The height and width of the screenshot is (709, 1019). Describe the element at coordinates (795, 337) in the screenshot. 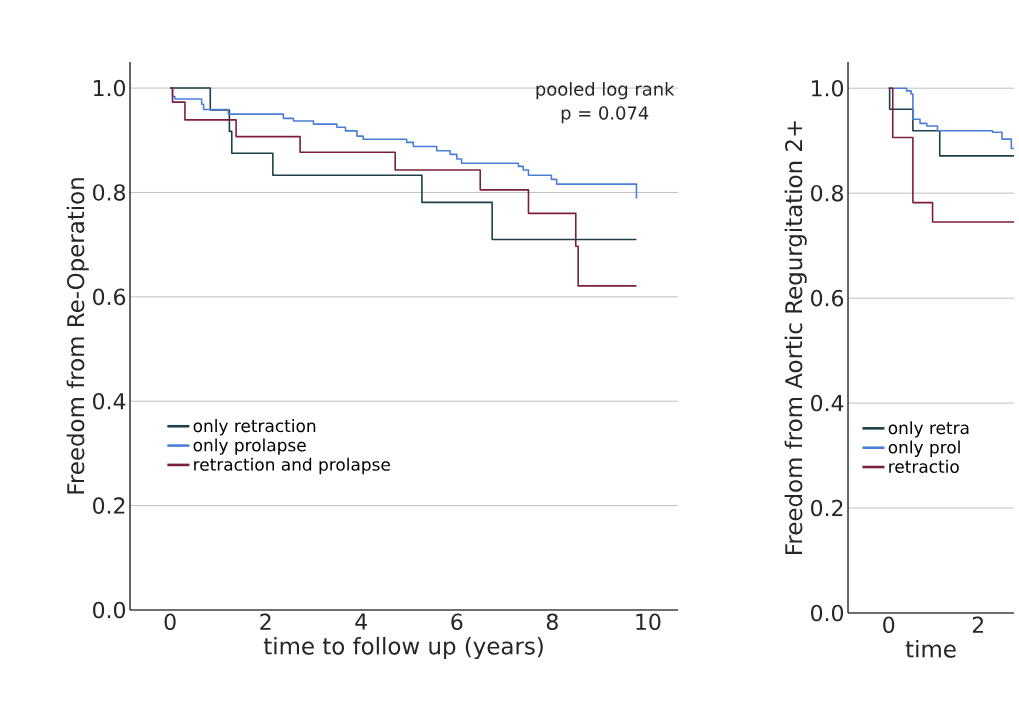

I see `y-axis-title: Freedom from Aortic Regurgitation 2+` at that location.